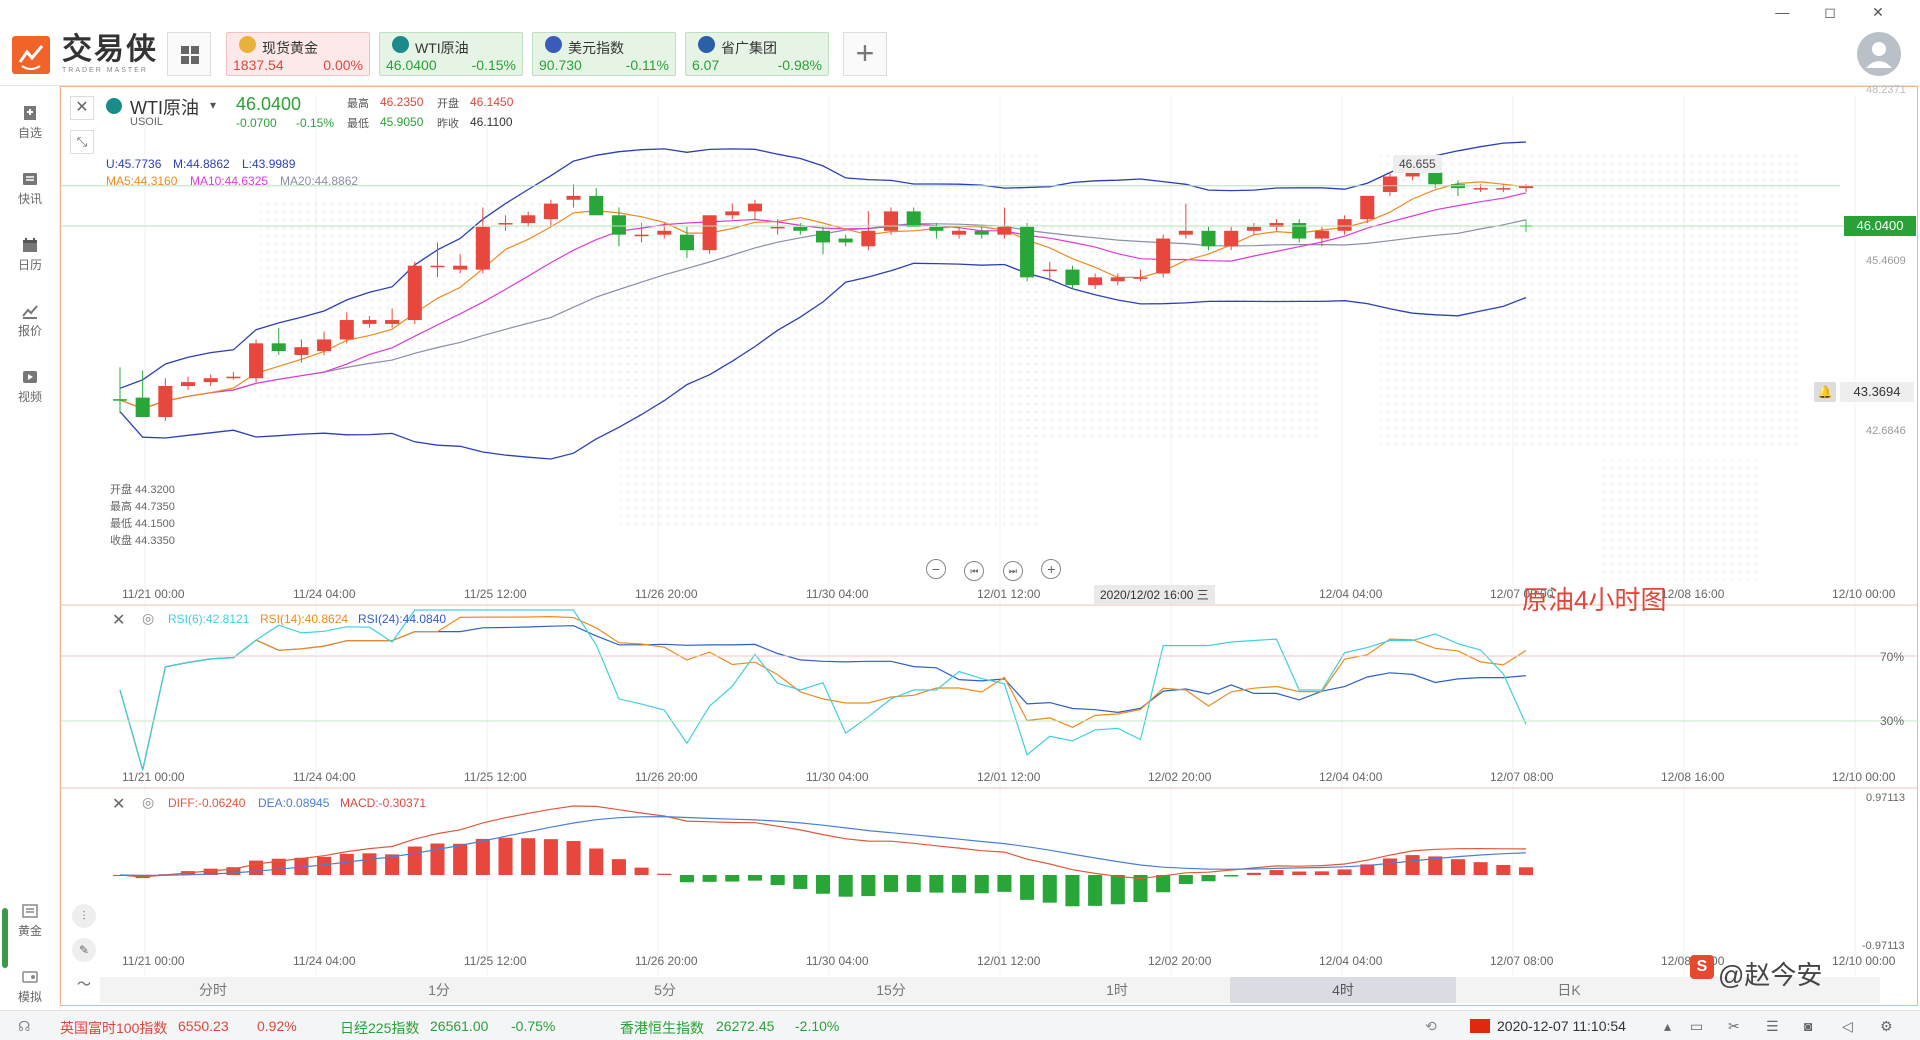 Image resolution: width=1920 pixels, height=1040 pixels. Describe the element at coordinates (30, 388) in the screenshot. I see `sidebar-item-video: 视频` at that location.